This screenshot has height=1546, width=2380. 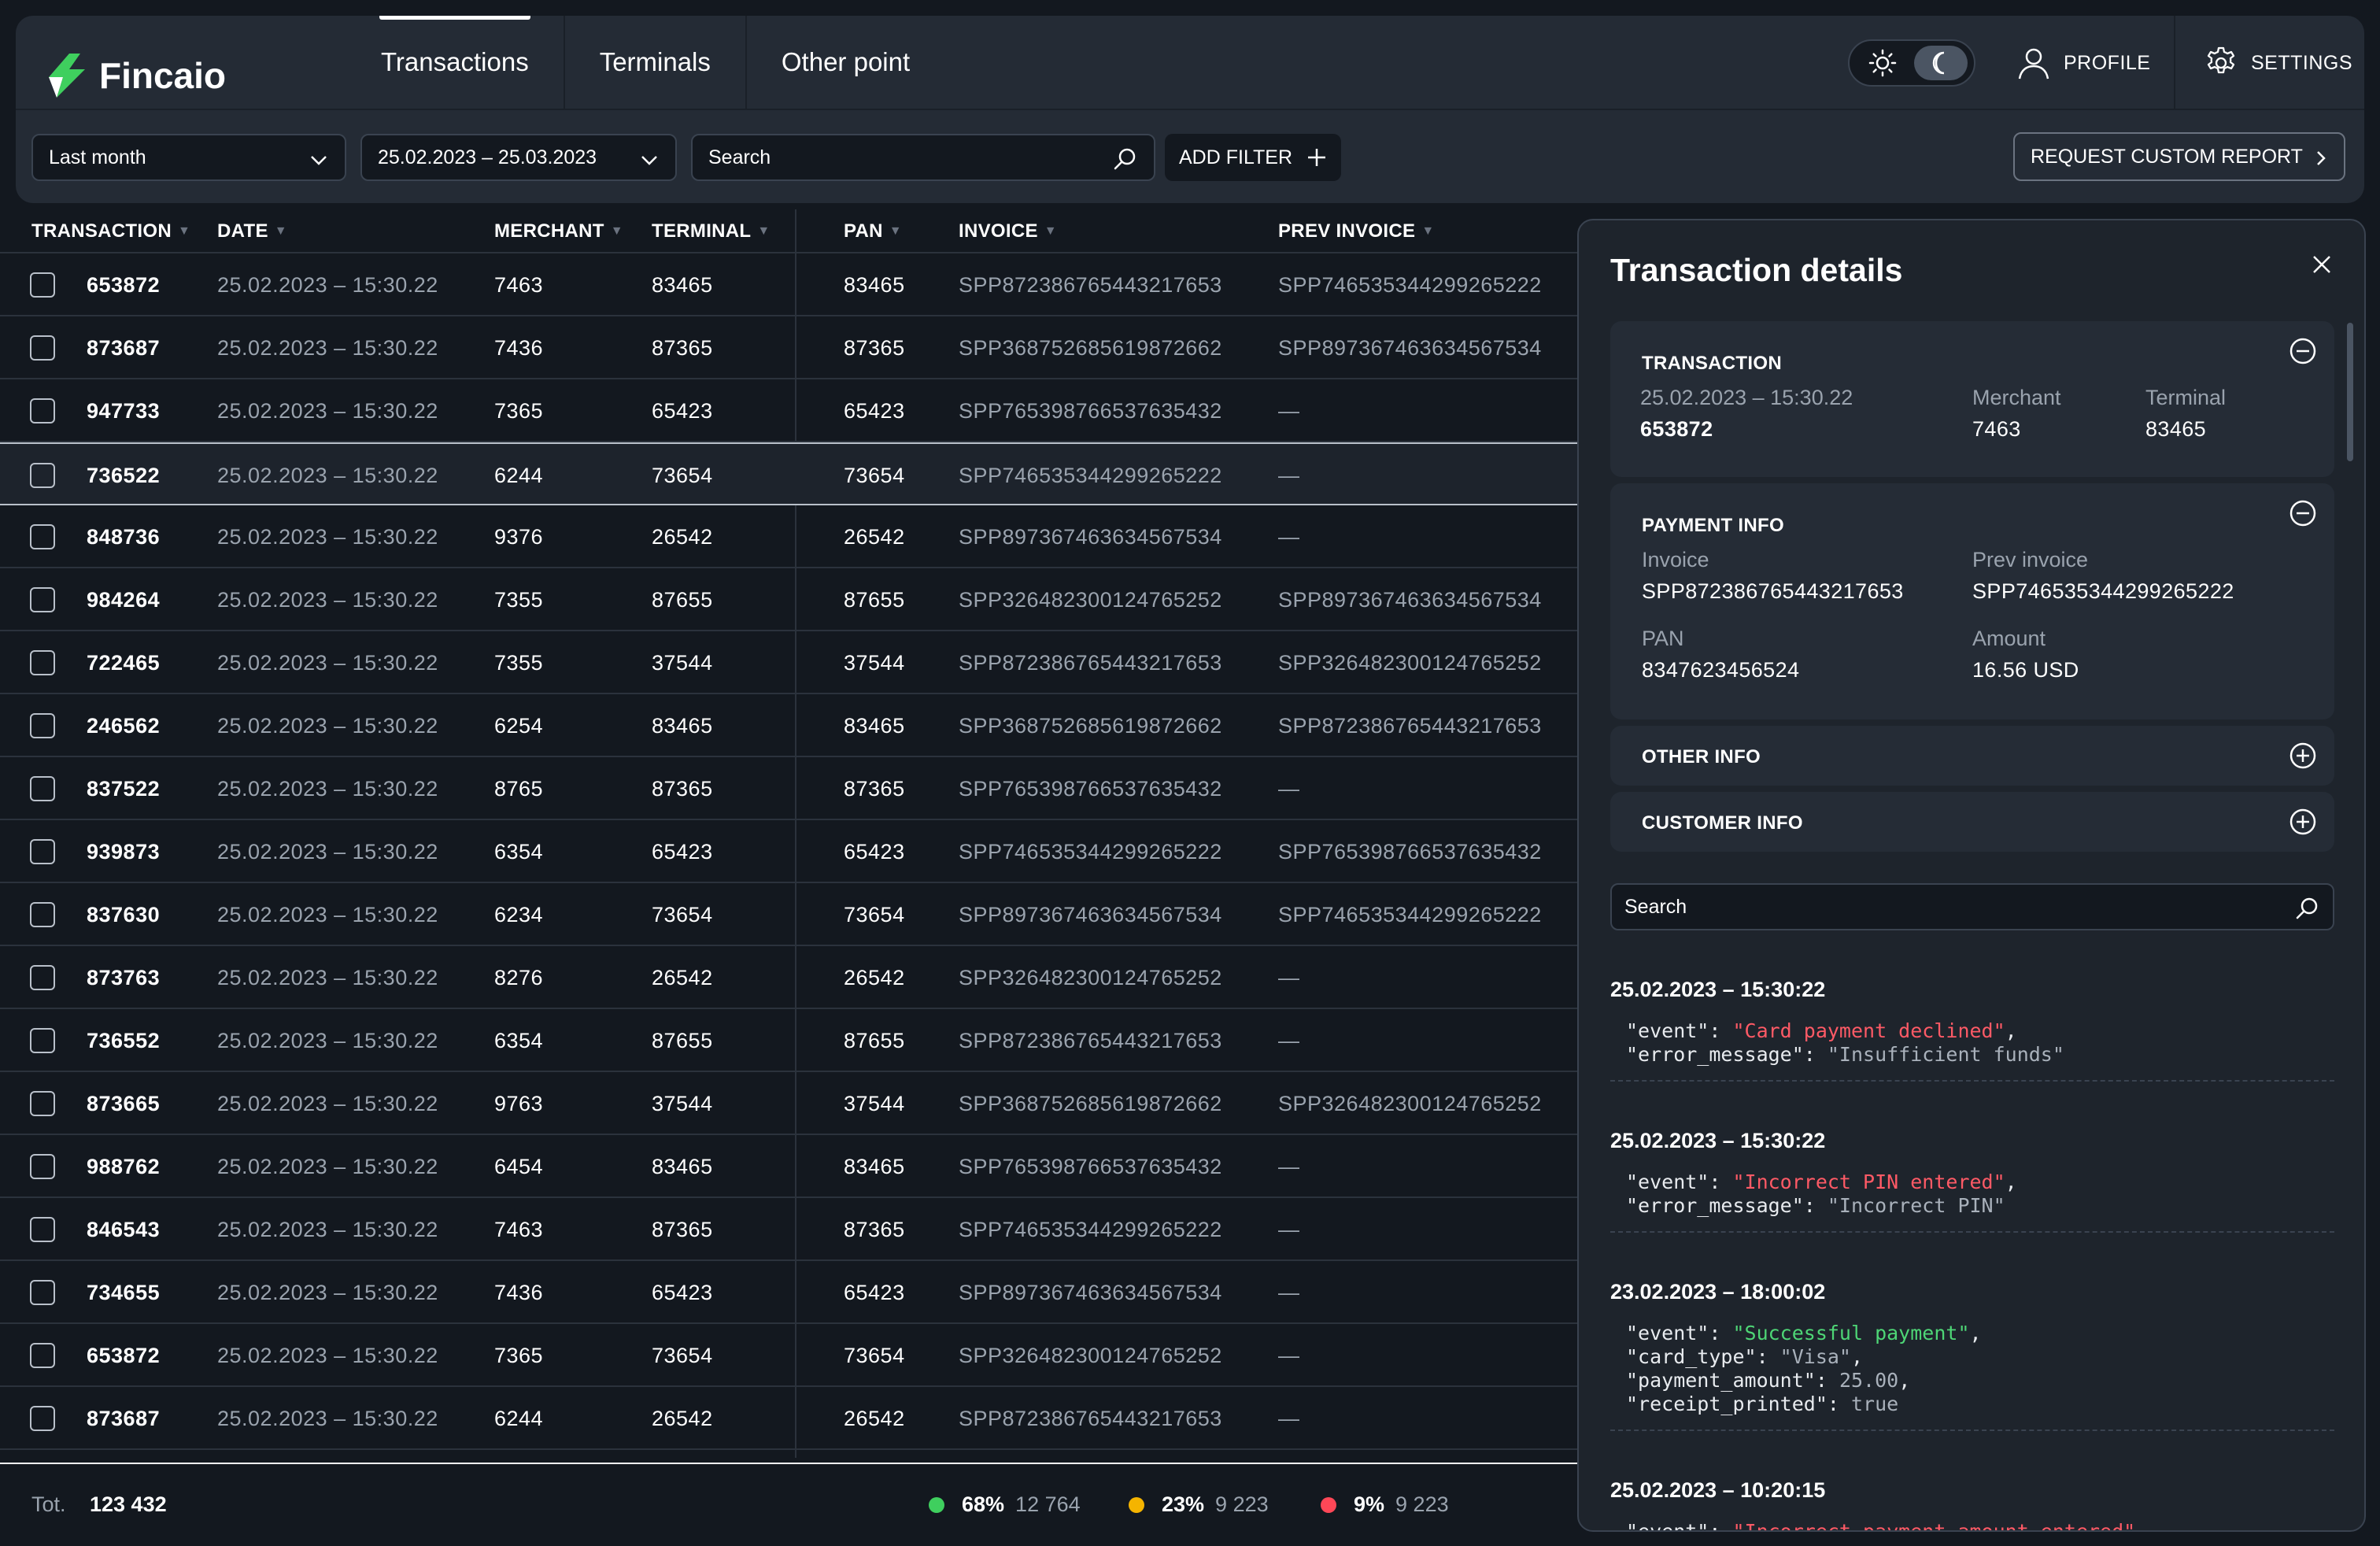 What do you see at coordinates (111, 231) in the screenshot?
I see `col-transaction: TRANSACTION ▼` at bounding box center [111, 231].